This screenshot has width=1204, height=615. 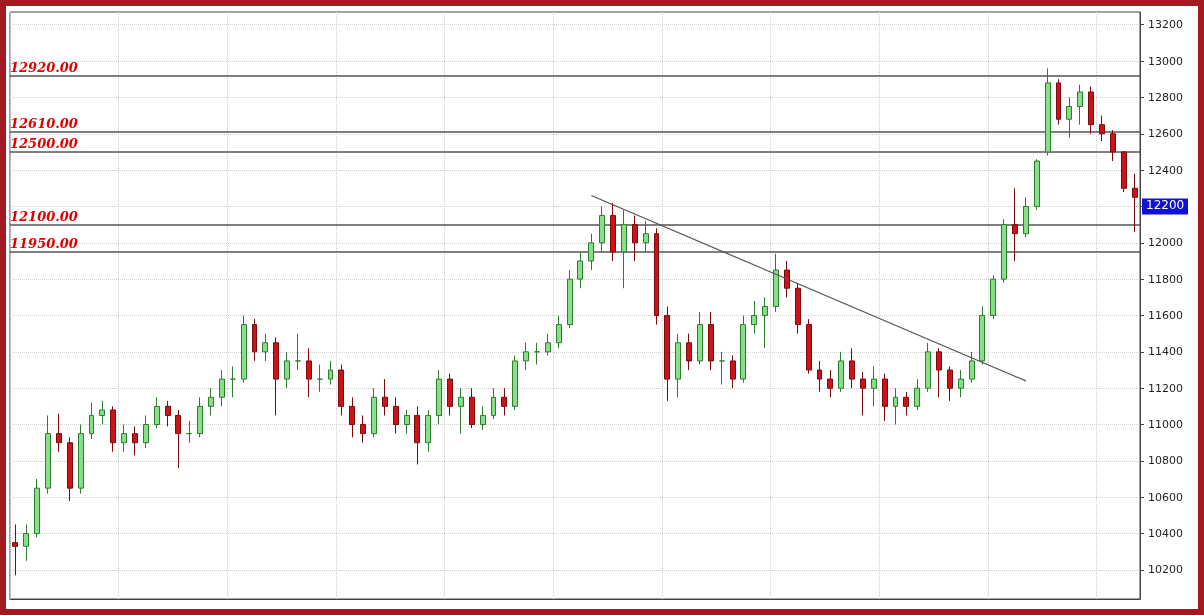 What do you see at coordinates (44, 123) in the screenshot?
I see `ref-line-label: 12610.00` at bounding box center [44, 123].